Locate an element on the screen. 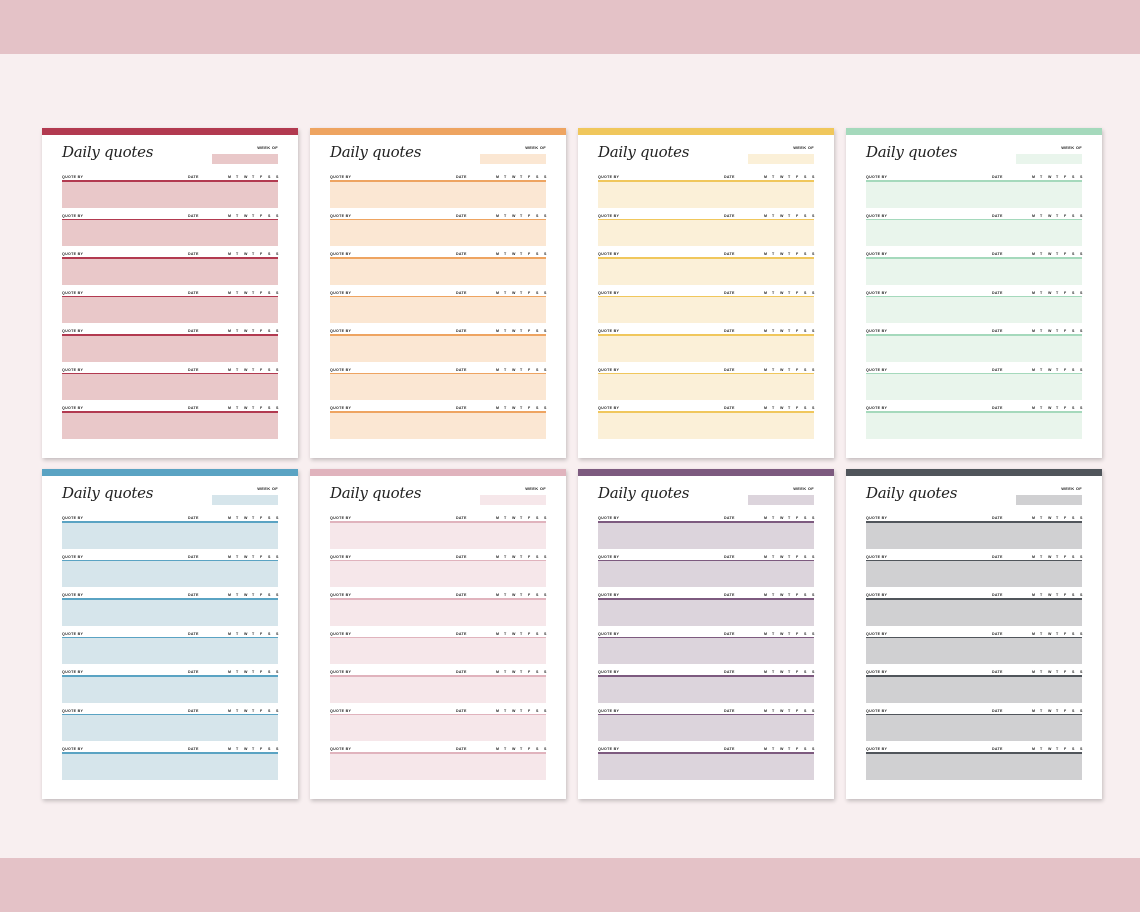 The height and width of the screenshot is (912, 1140). quote-entry: QUOTE BY DATE M T W T F S S is located at coordinates (706, 425).